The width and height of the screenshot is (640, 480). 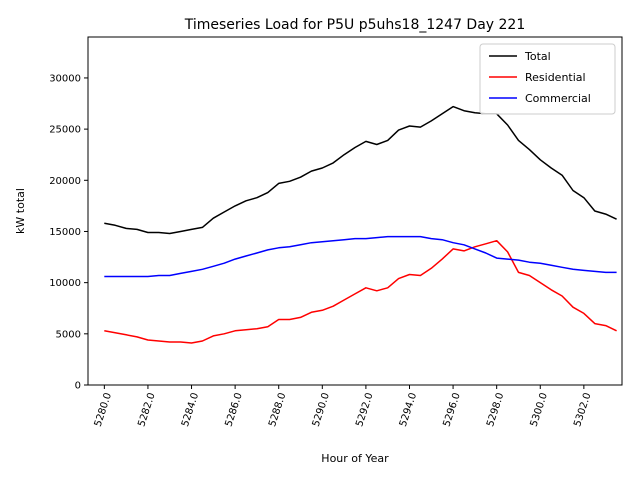 I want to click on series-line-commercial, so click(x=360, y=256).